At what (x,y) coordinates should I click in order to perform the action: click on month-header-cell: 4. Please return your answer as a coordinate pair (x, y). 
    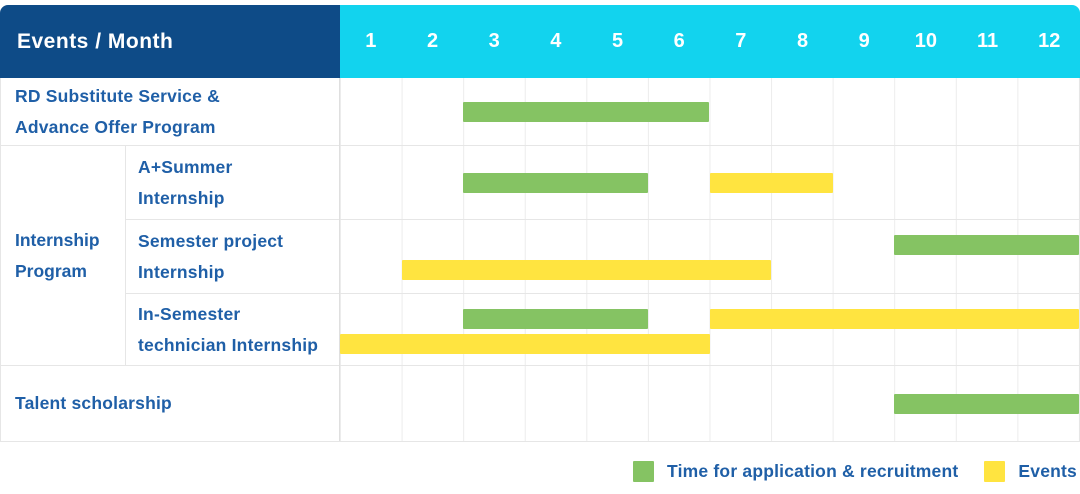
    Looking at the image, I should click on (556, 41).